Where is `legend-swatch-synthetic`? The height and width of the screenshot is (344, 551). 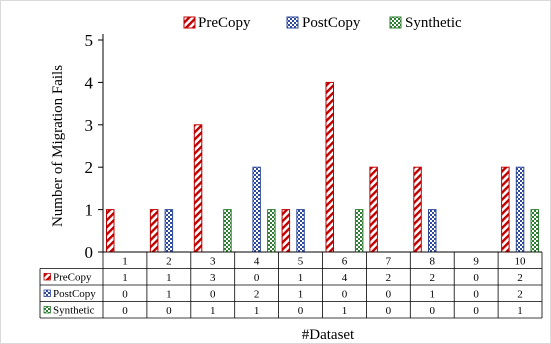 legend-swatch-synthetic is located at coordinates (395, 22).